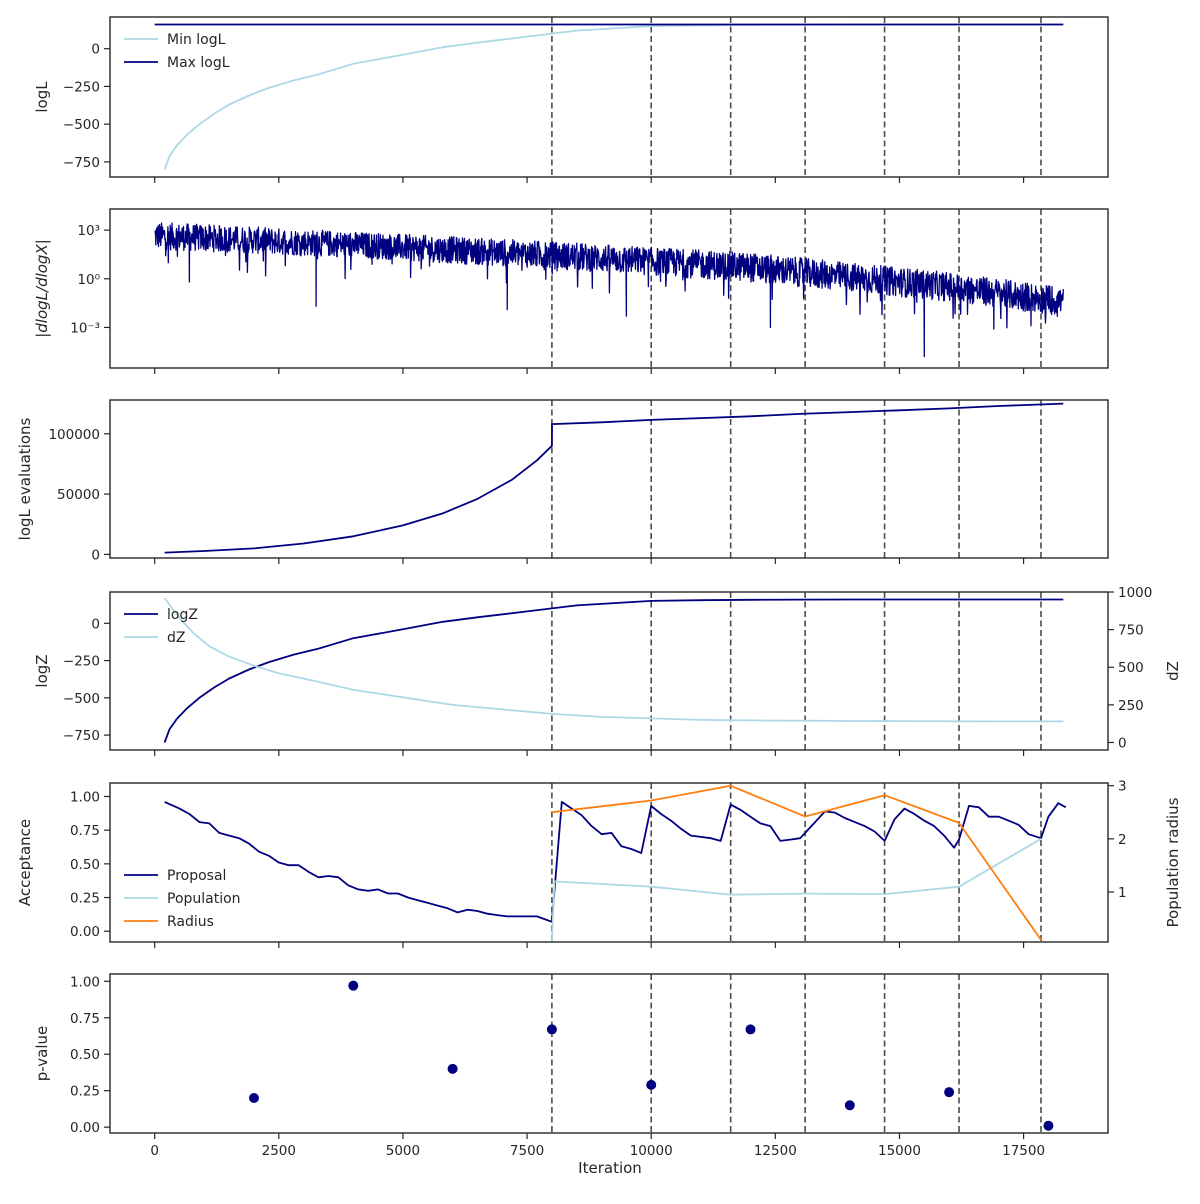 The height and width of the screenshot is (1204, 1200). What do you see at coordinates (198, 63) in the screenshot?
I see `legend-label: Max logL` at bounding box center [198, 63].